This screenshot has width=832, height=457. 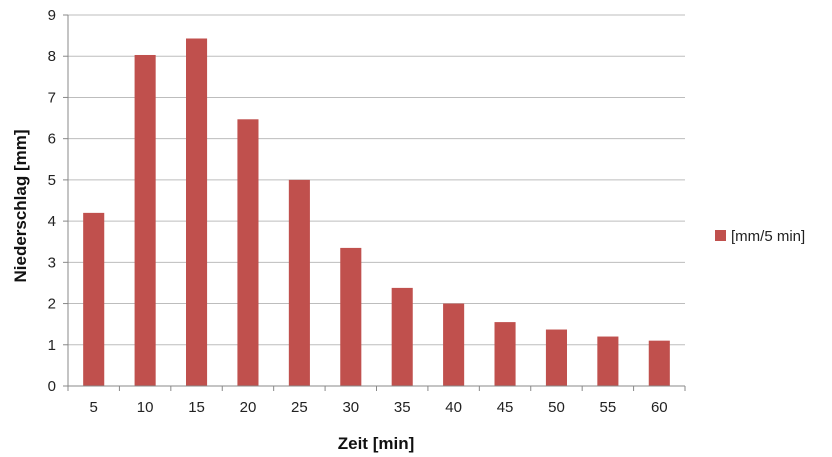 What do you see at coordinates (556, 407) in the screenshot?
I see `x-tick-label: 50` at bounding box center [556, 407].